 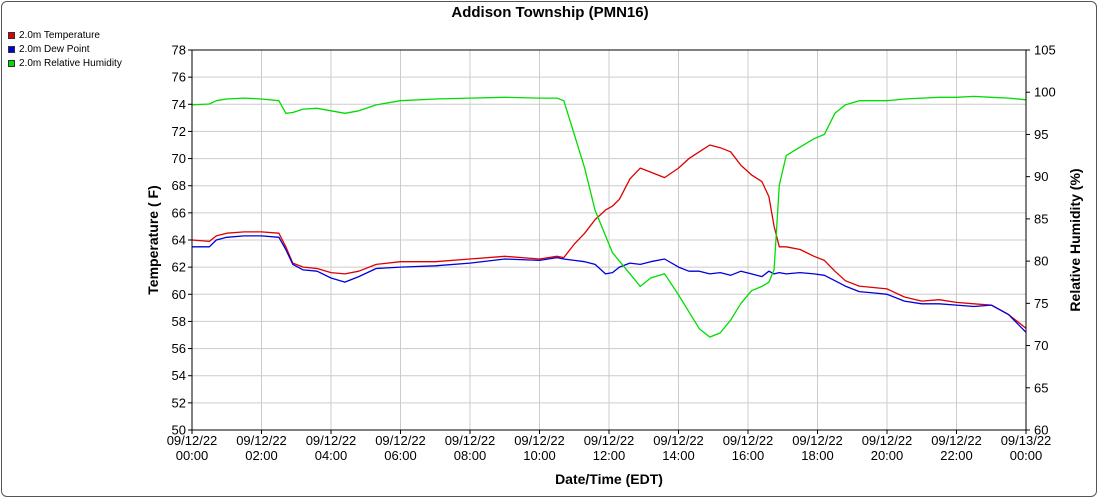 I want to click on x-axis-label: Date/Time (EDT), so click(x=609, y=479).